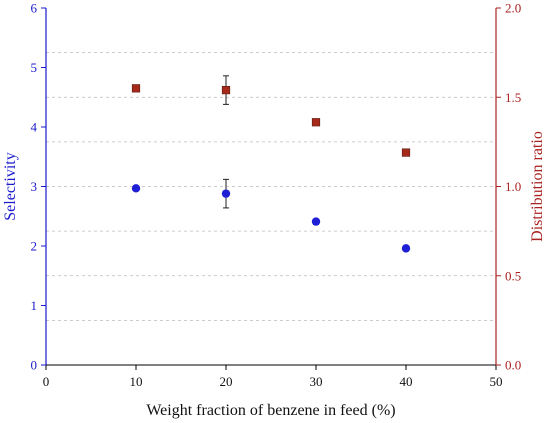 This screenshot has height=423, width=550. I want to click on x-tick-label: 40, so click(406, 381).